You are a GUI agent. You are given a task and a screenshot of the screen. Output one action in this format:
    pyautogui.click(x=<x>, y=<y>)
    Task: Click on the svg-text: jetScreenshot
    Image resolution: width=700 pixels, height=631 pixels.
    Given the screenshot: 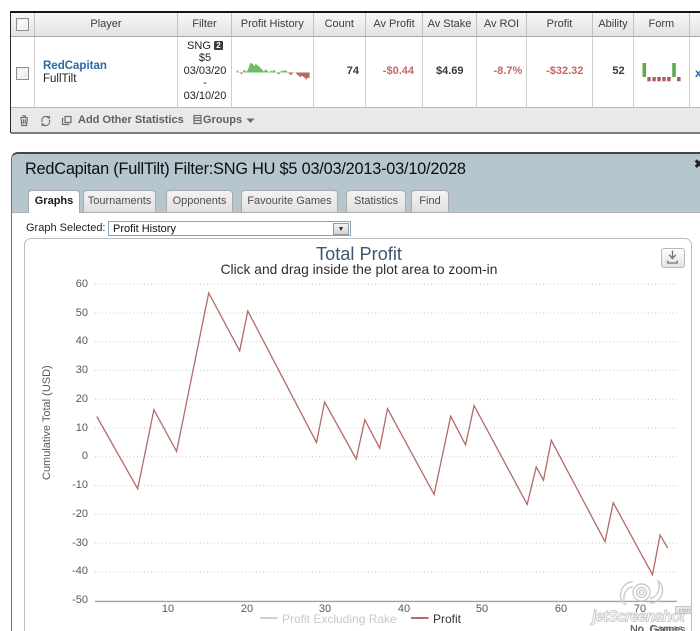 What is the action you would take?
    pyautogui.click(x=638, y=617)
    